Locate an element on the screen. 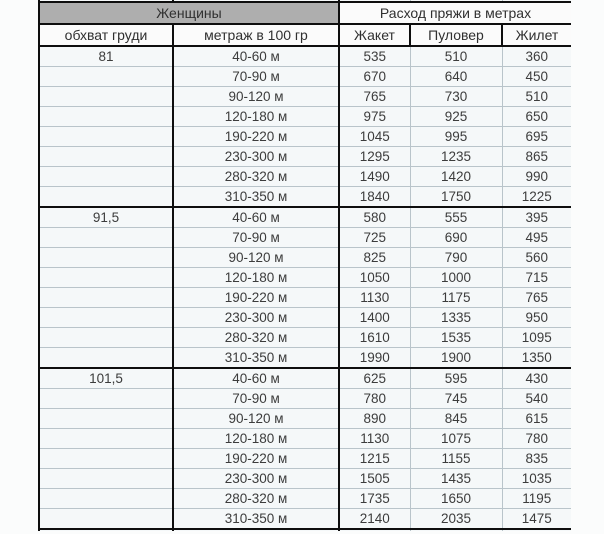 Image resolution: width=604 pixels, height=534 pixels. meterage-cell: 310-350 м is located at coordinates (256, 358).